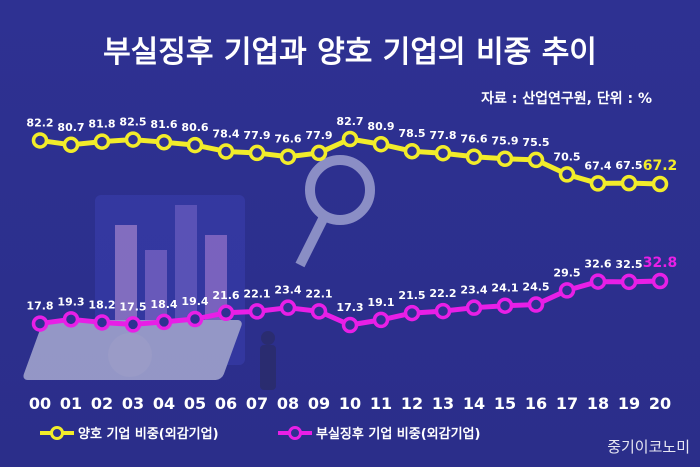  I want to click on data-label: 80.6, so click(194, 127).